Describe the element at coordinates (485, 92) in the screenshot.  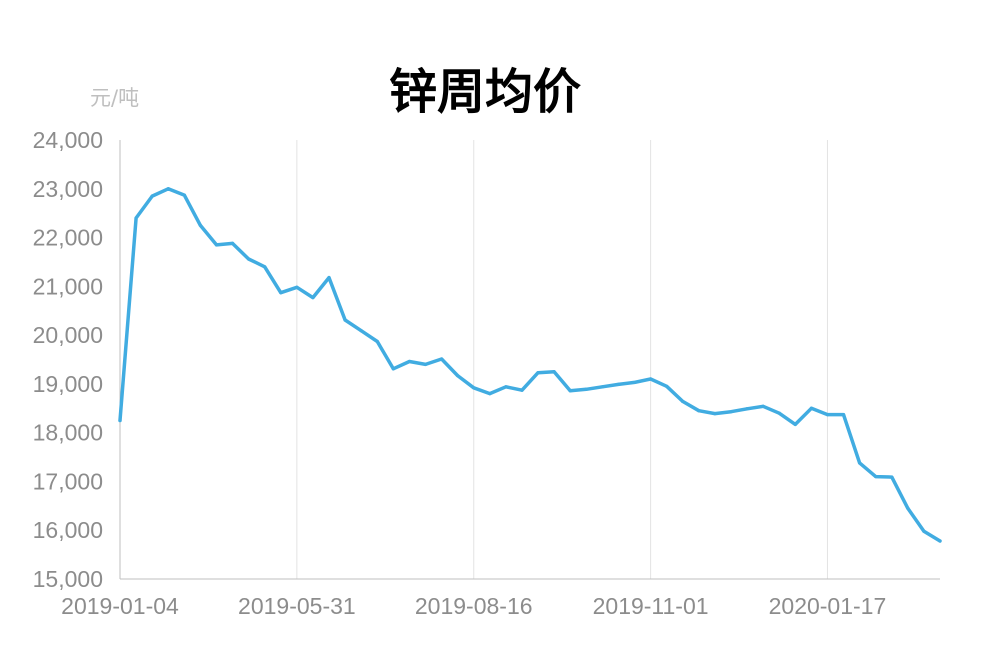
I see `chart-title: 锌周均价` at that location.